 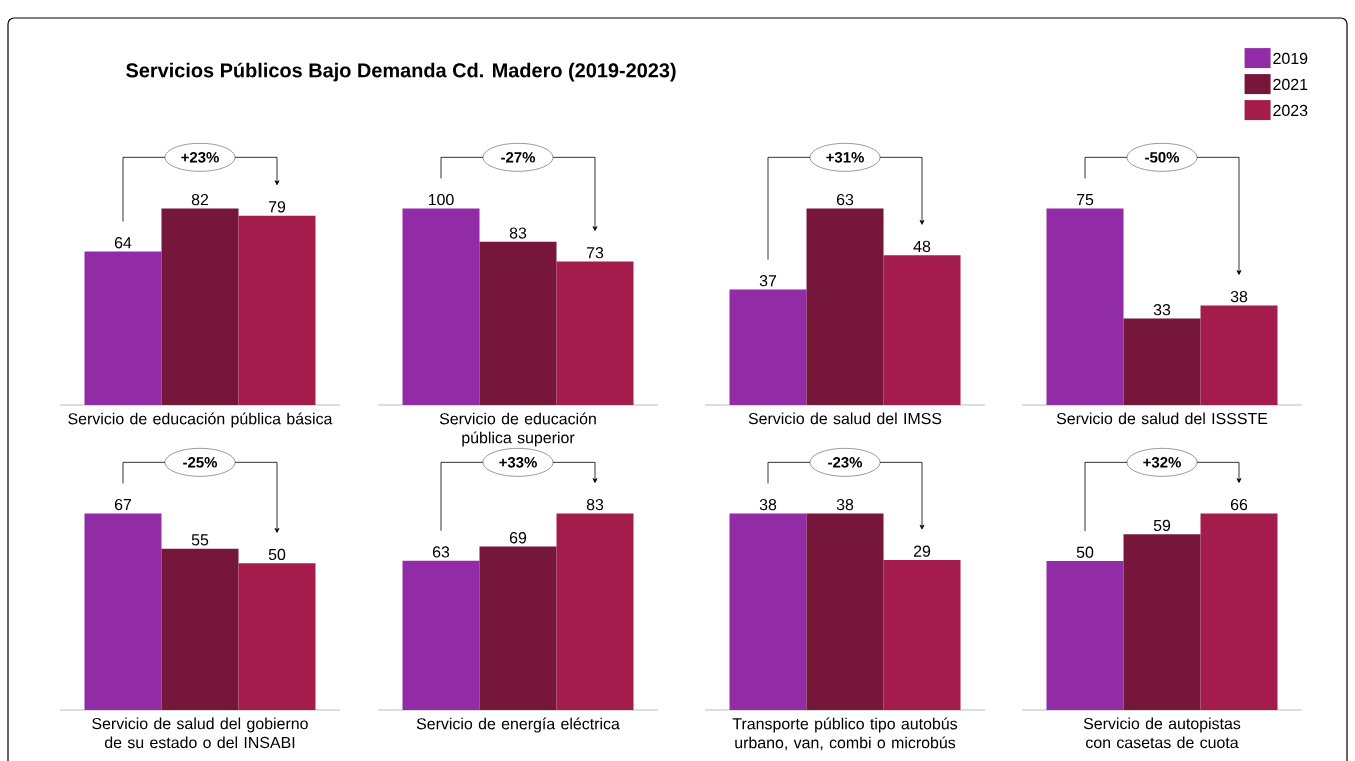 What do you see at coordinates (922, 551) in the screenshot?
I see `data-label: 29` at bounding box center [922, 551].